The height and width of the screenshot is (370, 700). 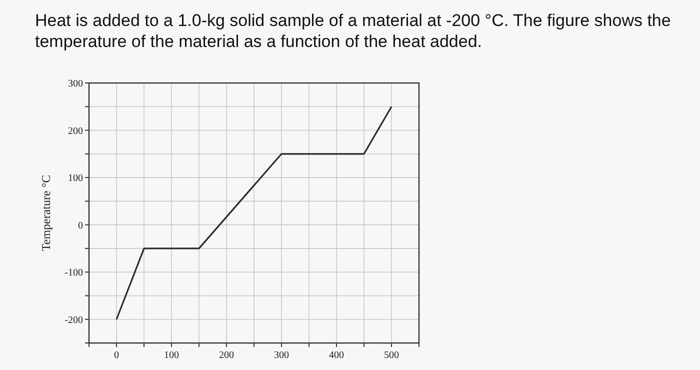 What do you see at coordinates (46, 213) in the screenshot?
I see `y-axis-title: Temperature °C` at bounding box center [46, 213].